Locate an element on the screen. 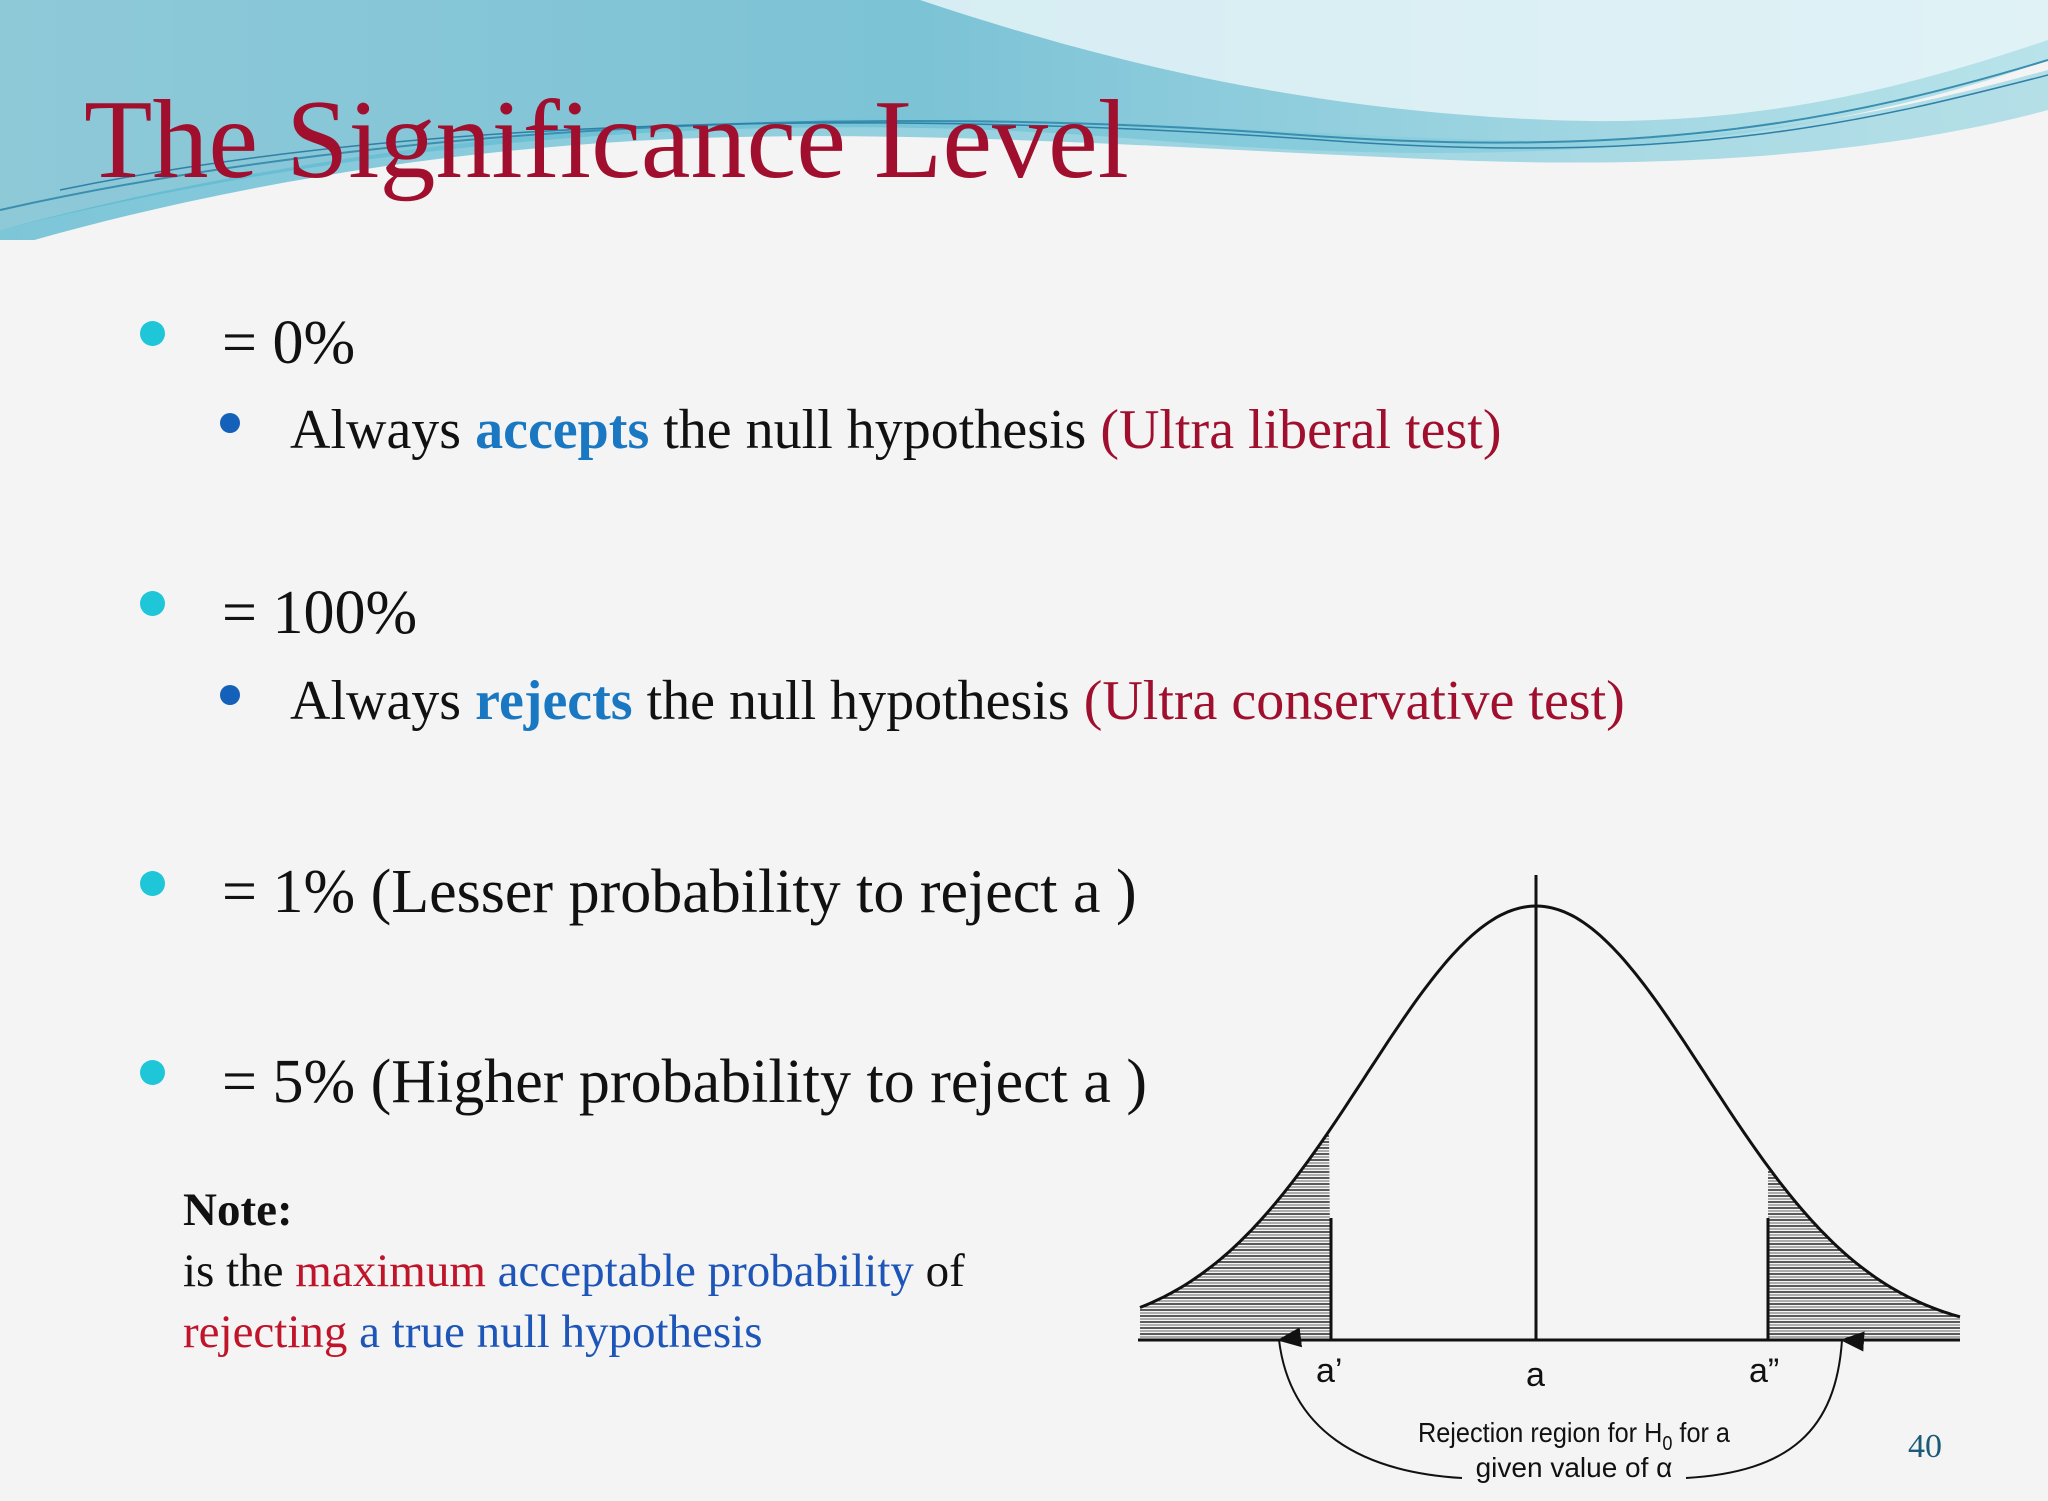 Image resolution: width=2048 pixels, height=1501 pixels. emphasis-rejects: rejects is located at coordinates (554, 701).